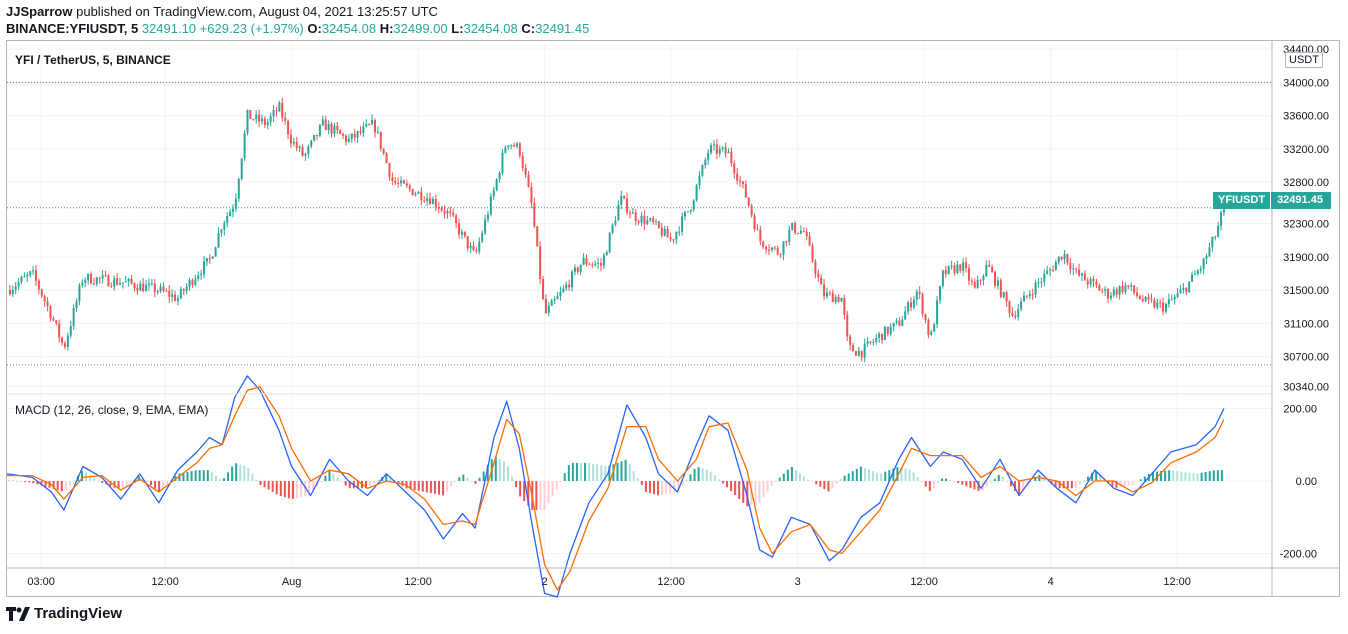 This screenshot has width=1348, height=634. I want to click on tradingview-logo: TradingView, so click(64, 613).